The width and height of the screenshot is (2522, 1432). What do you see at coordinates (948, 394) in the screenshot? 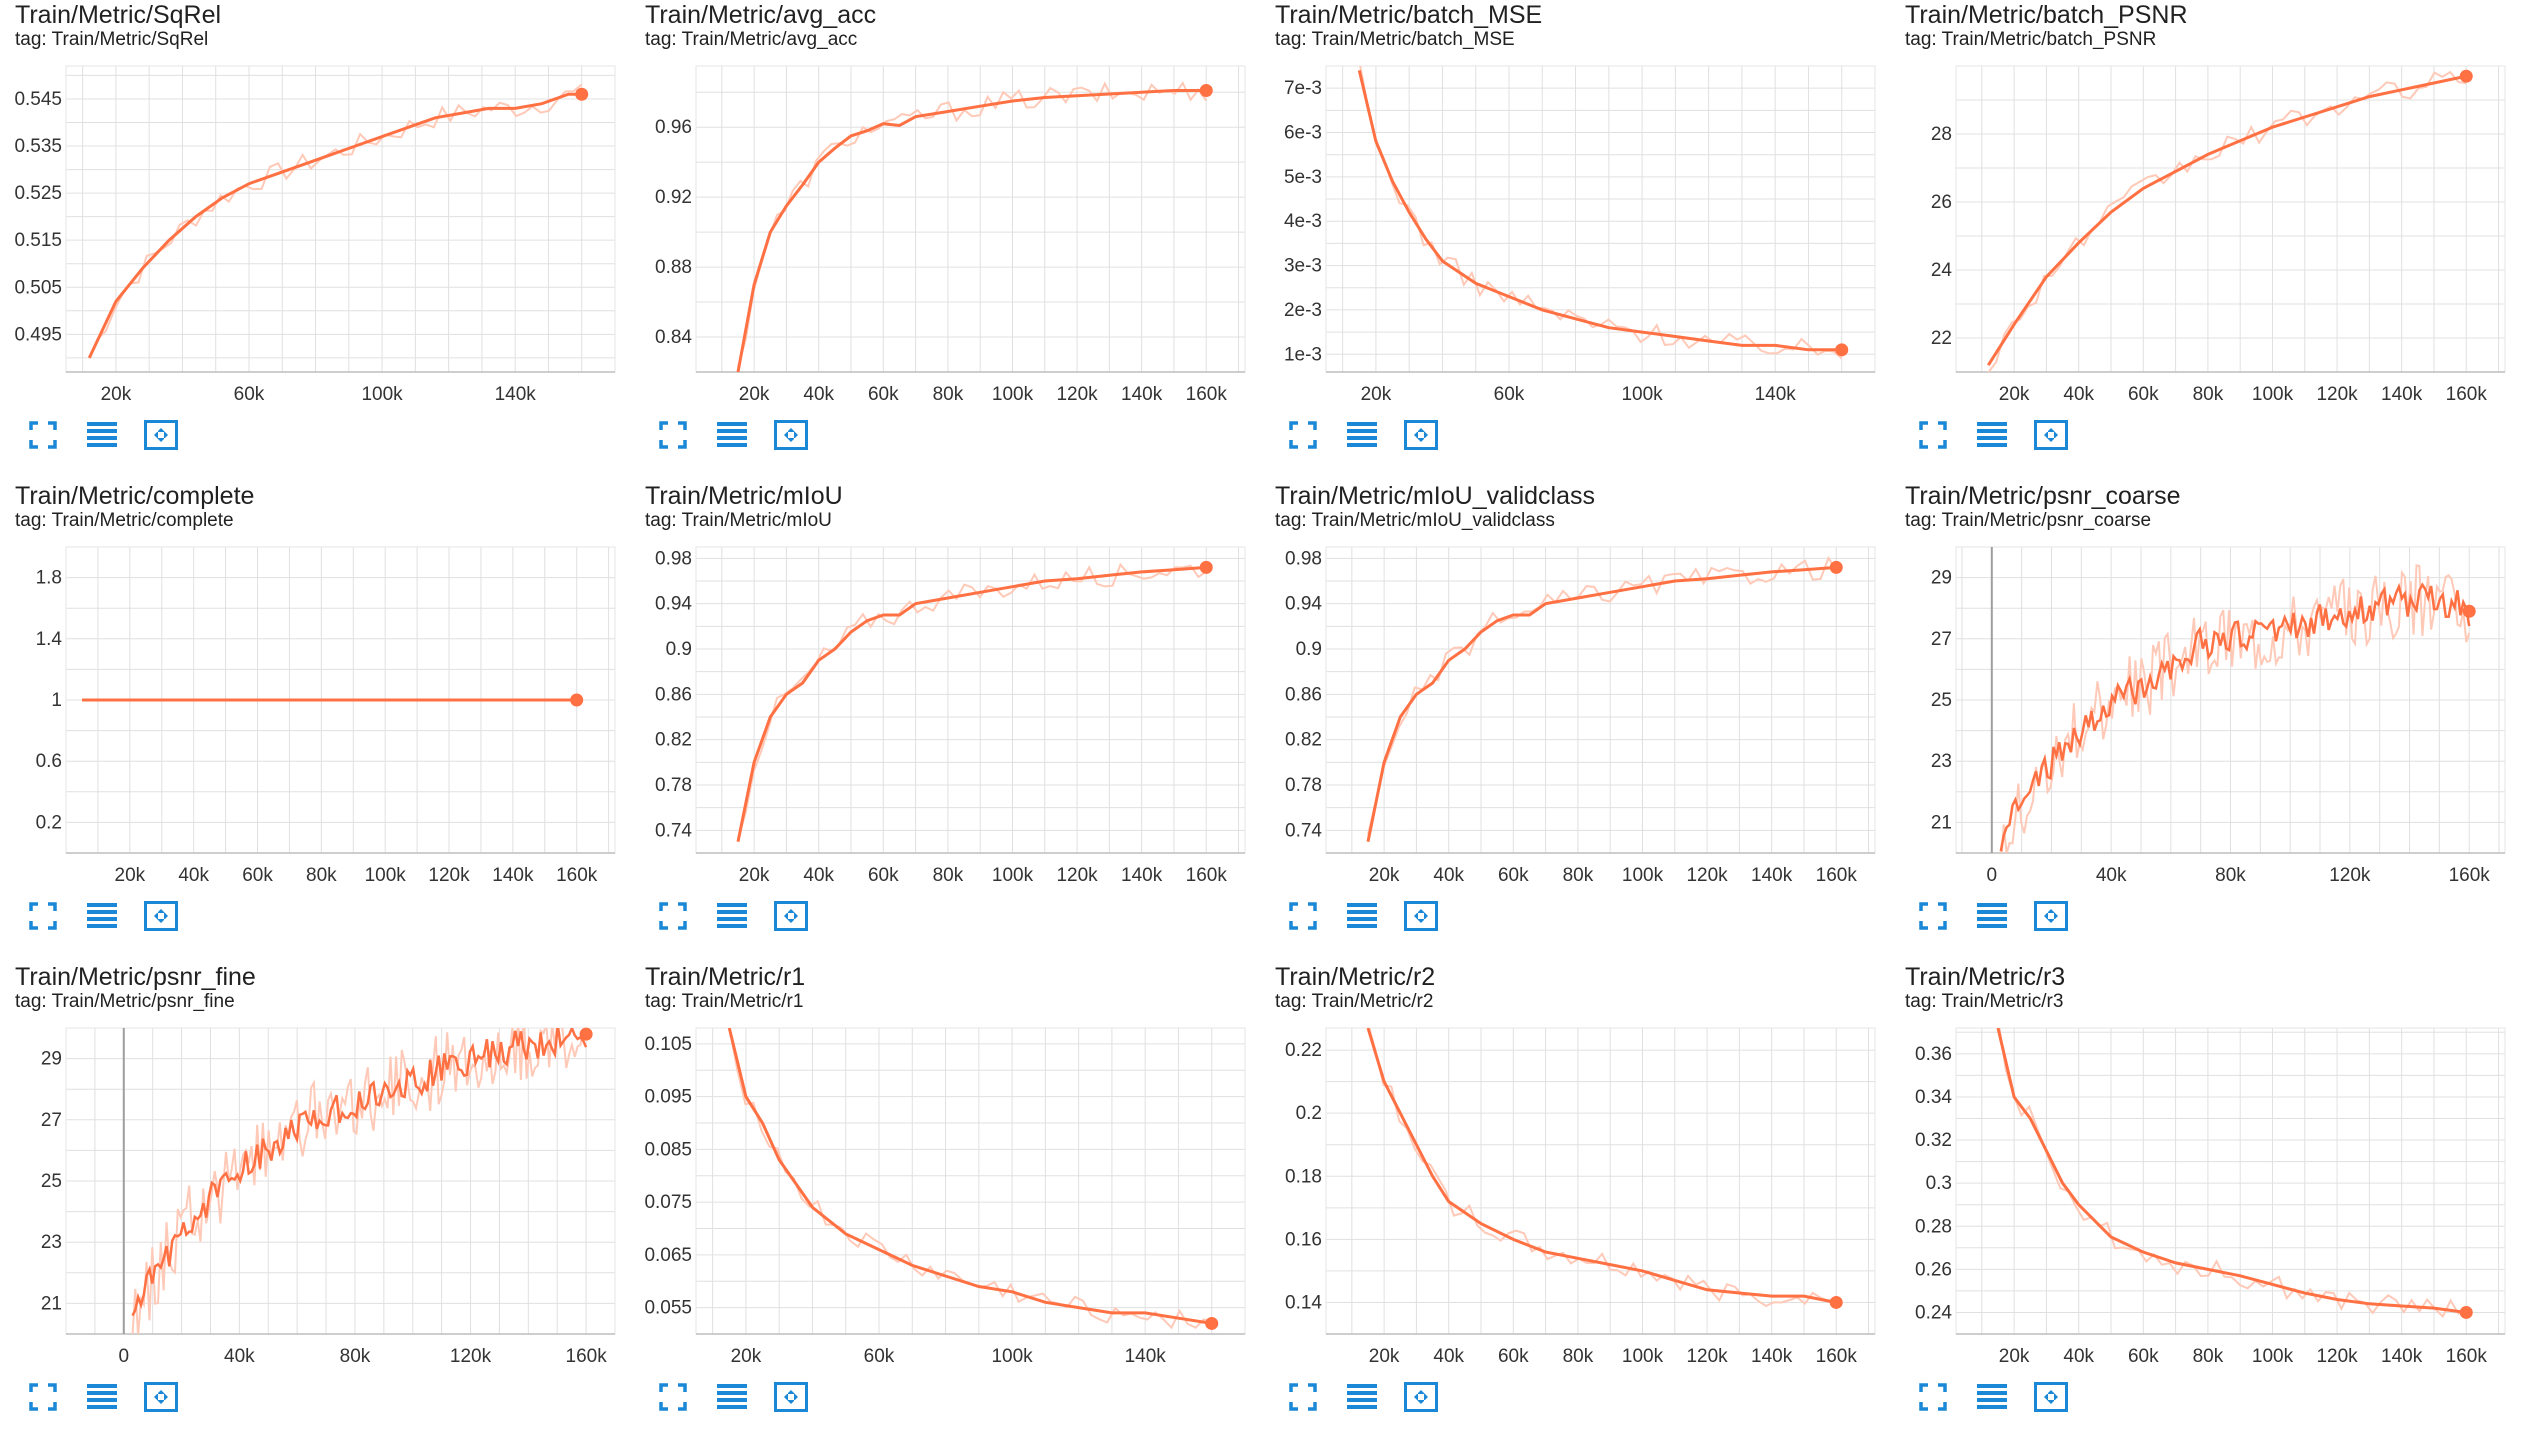
I see `x-tick-label: 80k` at bounding box center [948, 394].